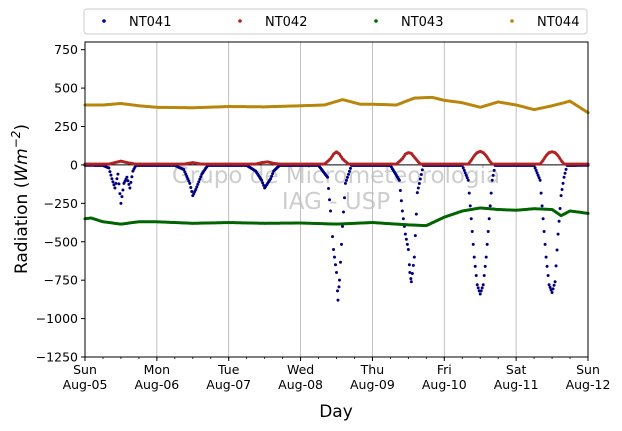  I want to click on x-tick-day: Tue, so click(228, 369).